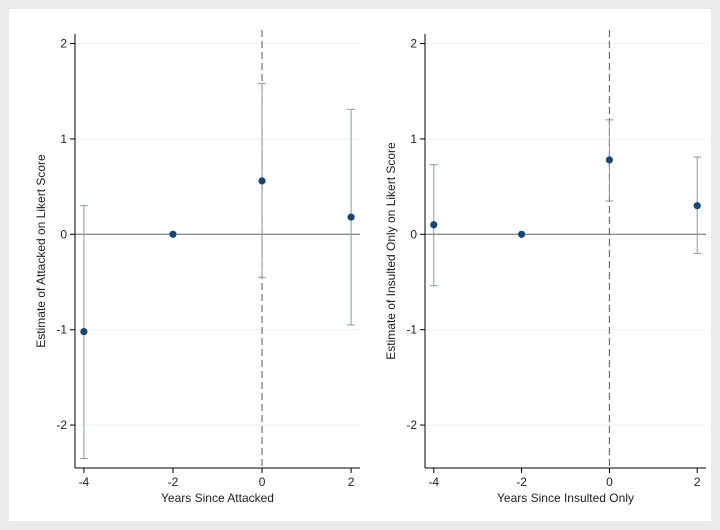 This screenshot has height=530, width=720. What do you see at coordinates (351, 482) in the screenshot?
I see `chart-1-x-tick-label: 2` at bounding box center [351, 482].